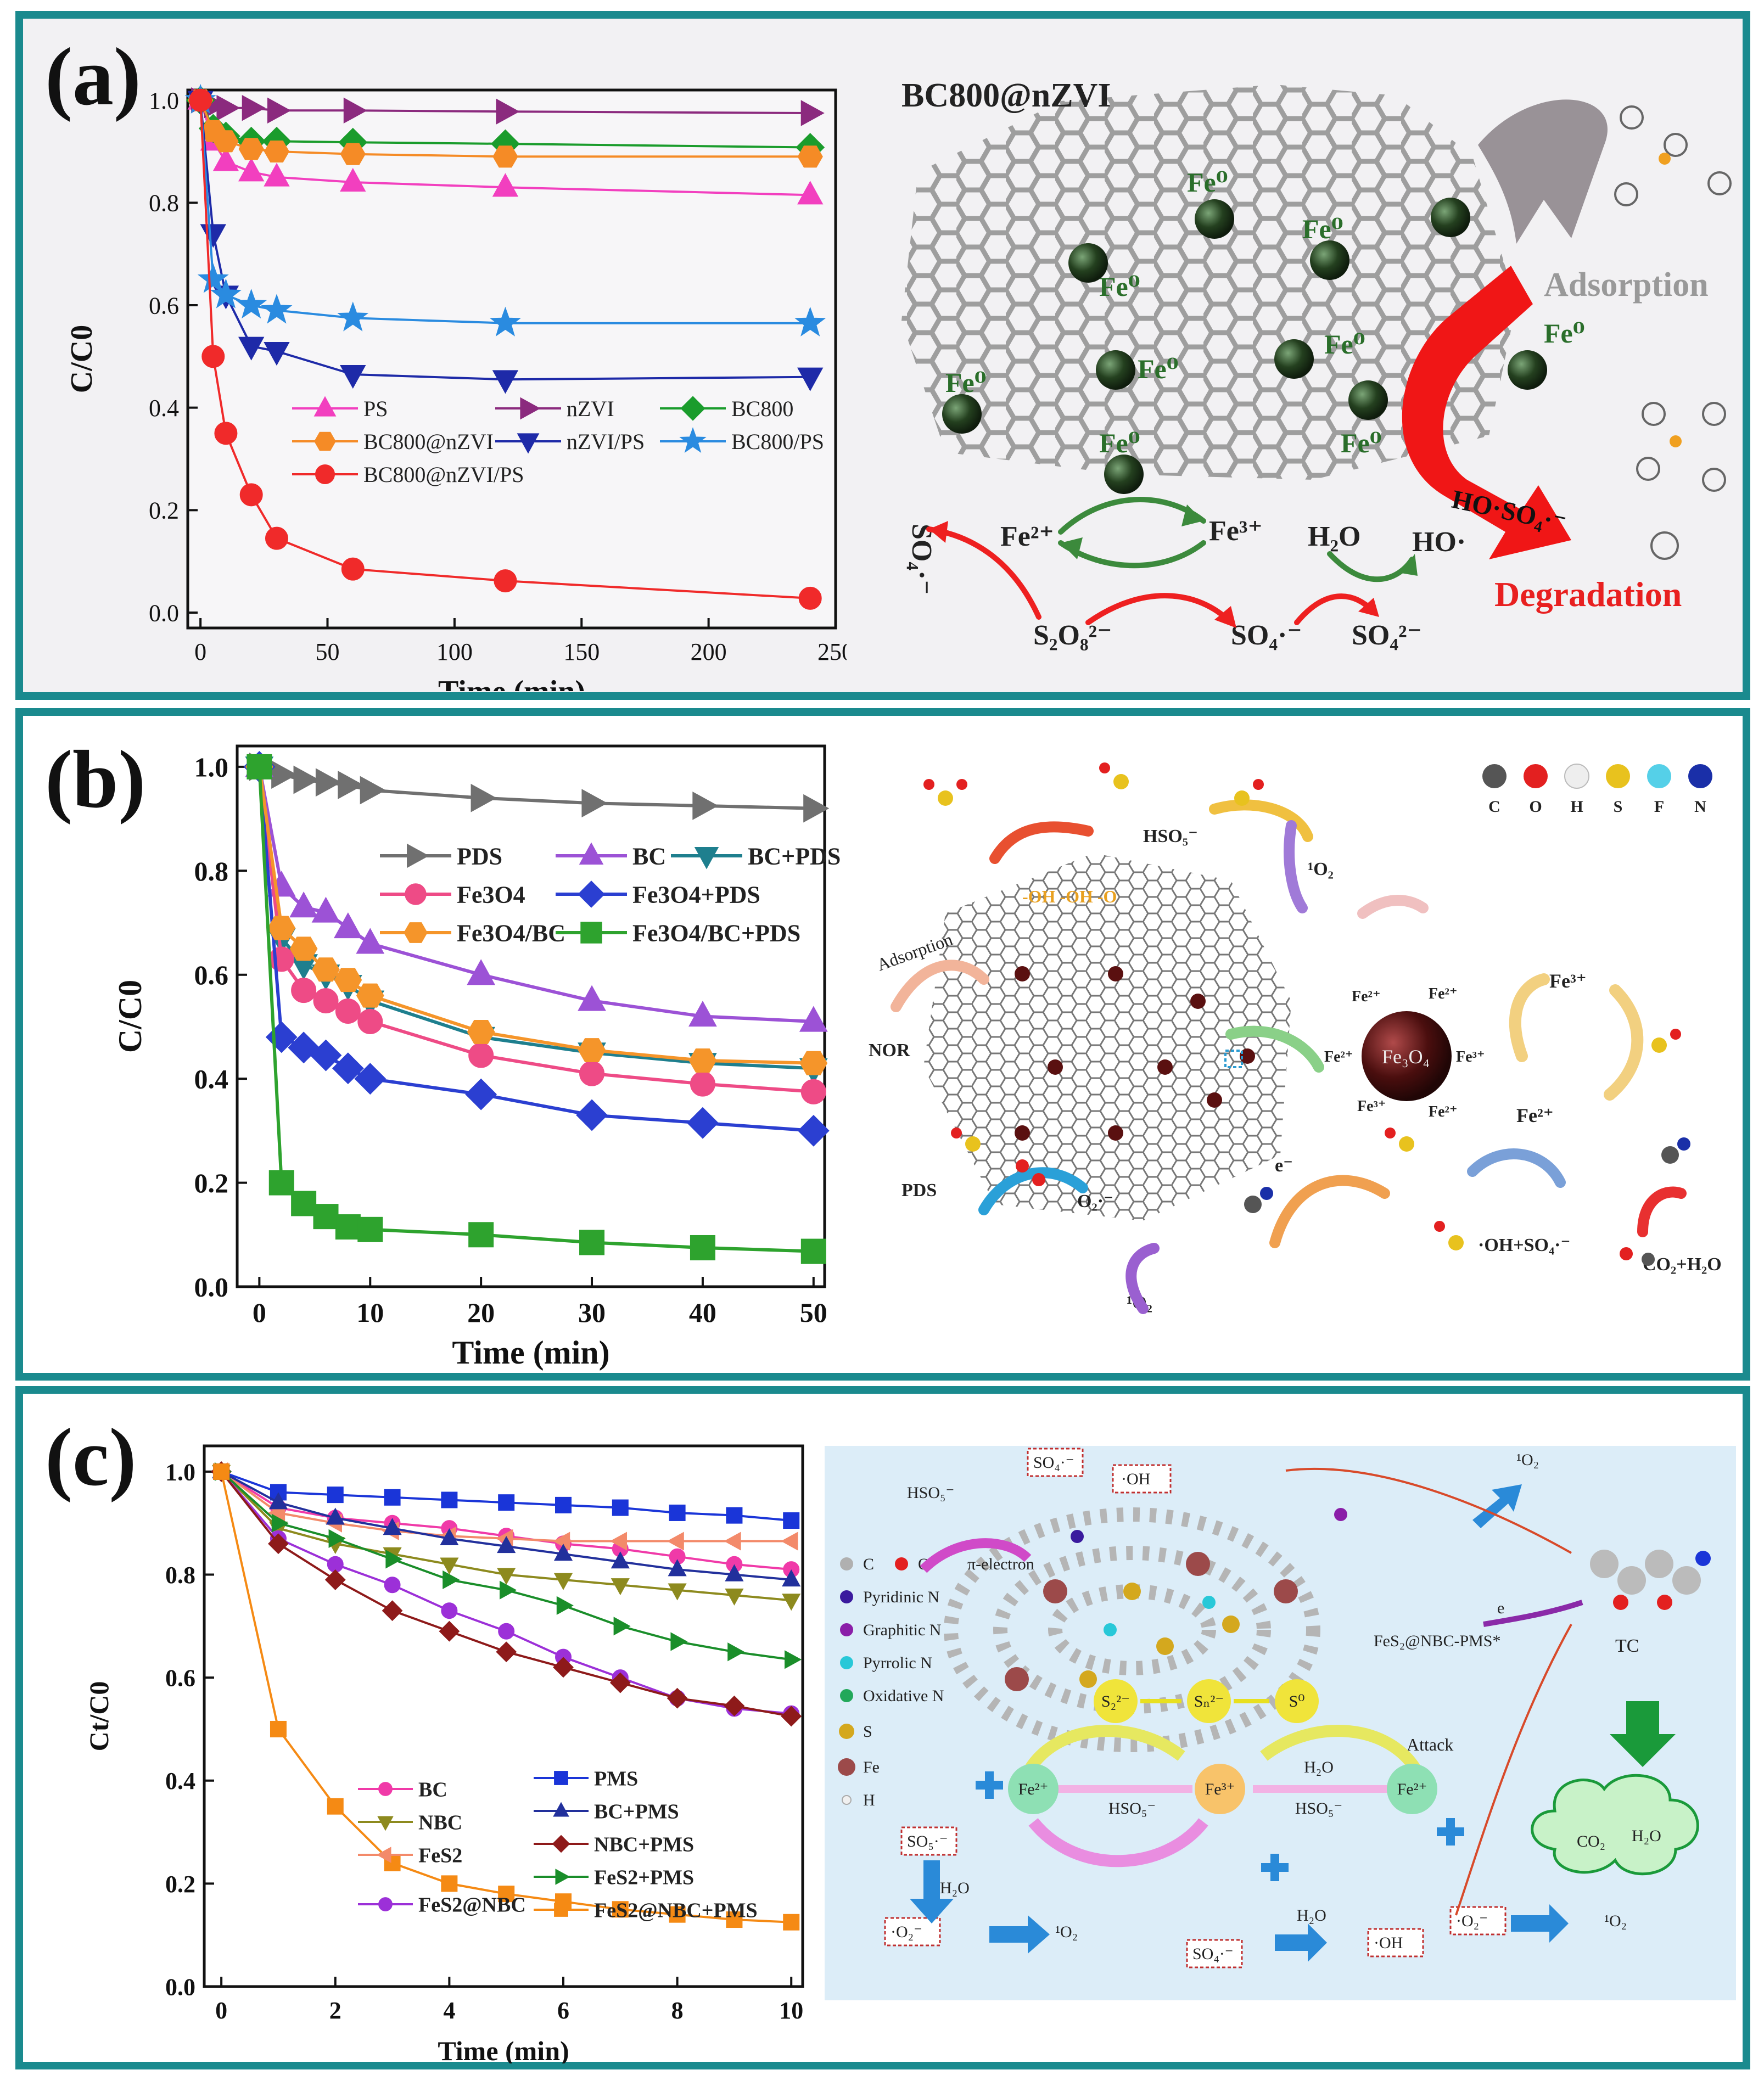  I want to click on fe-site-highlight, so click(1233, 1059).